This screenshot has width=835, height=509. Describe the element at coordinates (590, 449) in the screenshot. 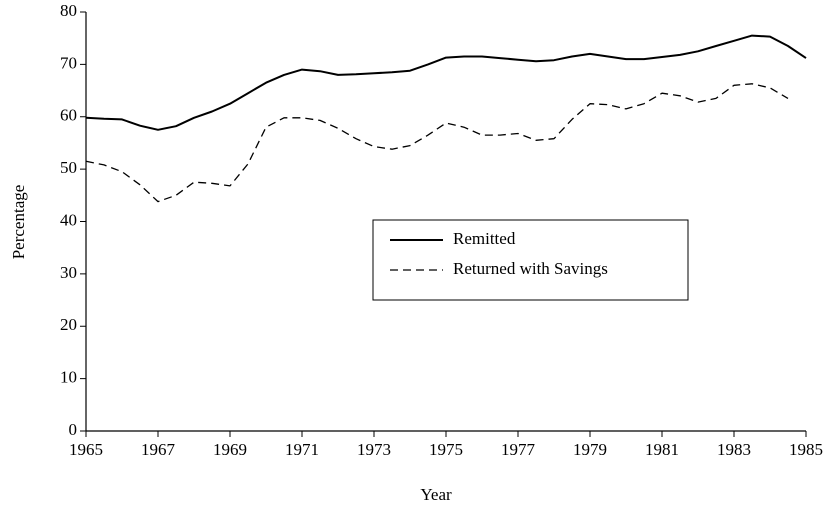

I see `x-tick-label: 1979` at that location.